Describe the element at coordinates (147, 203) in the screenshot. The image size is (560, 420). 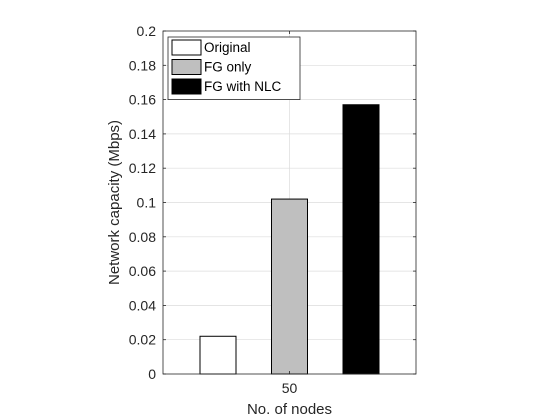
I see `y-tick-label: 0.1` at that location.